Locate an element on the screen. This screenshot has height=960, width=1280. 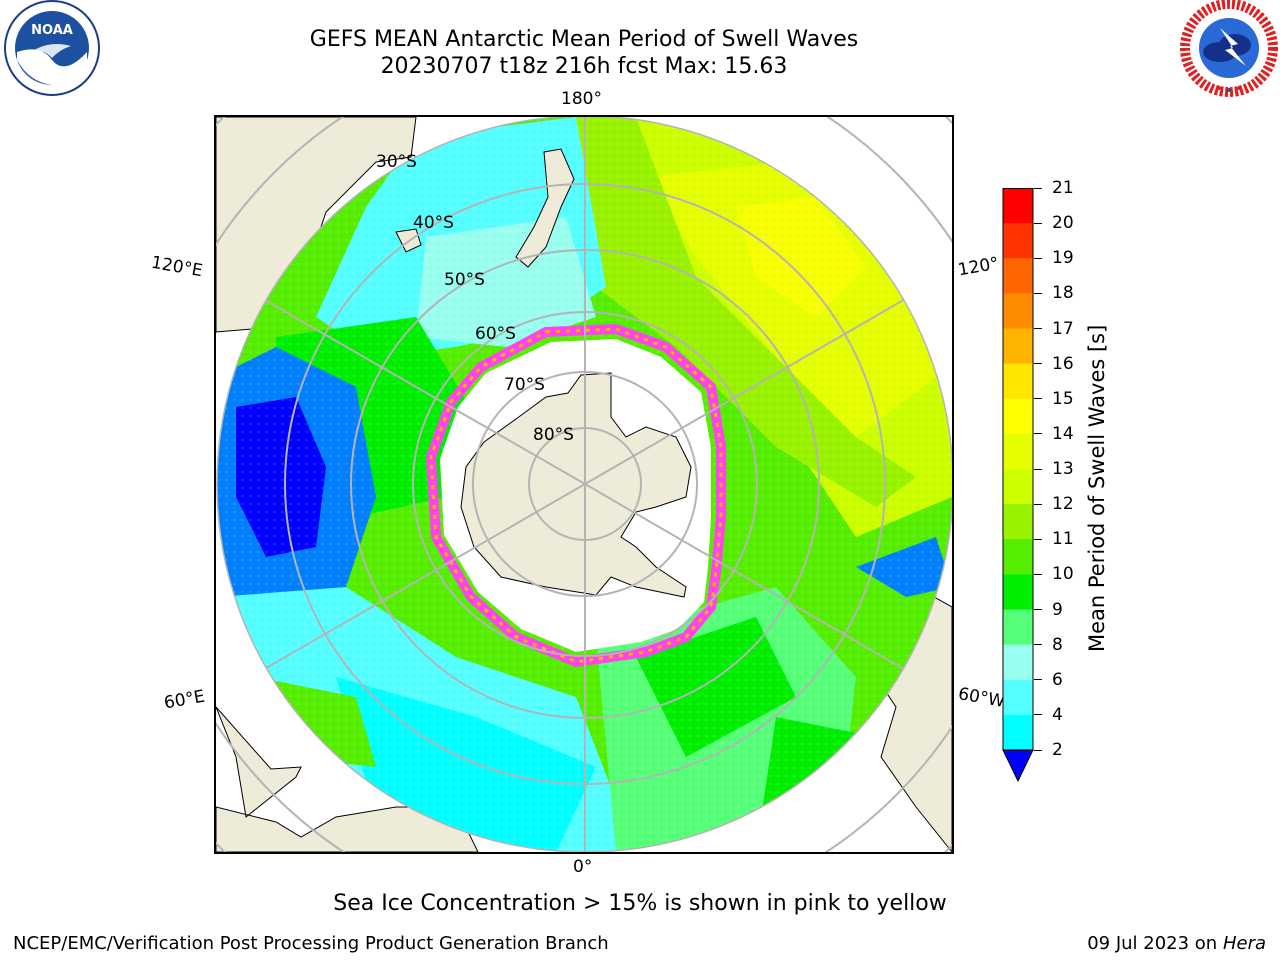
colorbar-tick-label: 6 is located at coordinates (1048, 680).